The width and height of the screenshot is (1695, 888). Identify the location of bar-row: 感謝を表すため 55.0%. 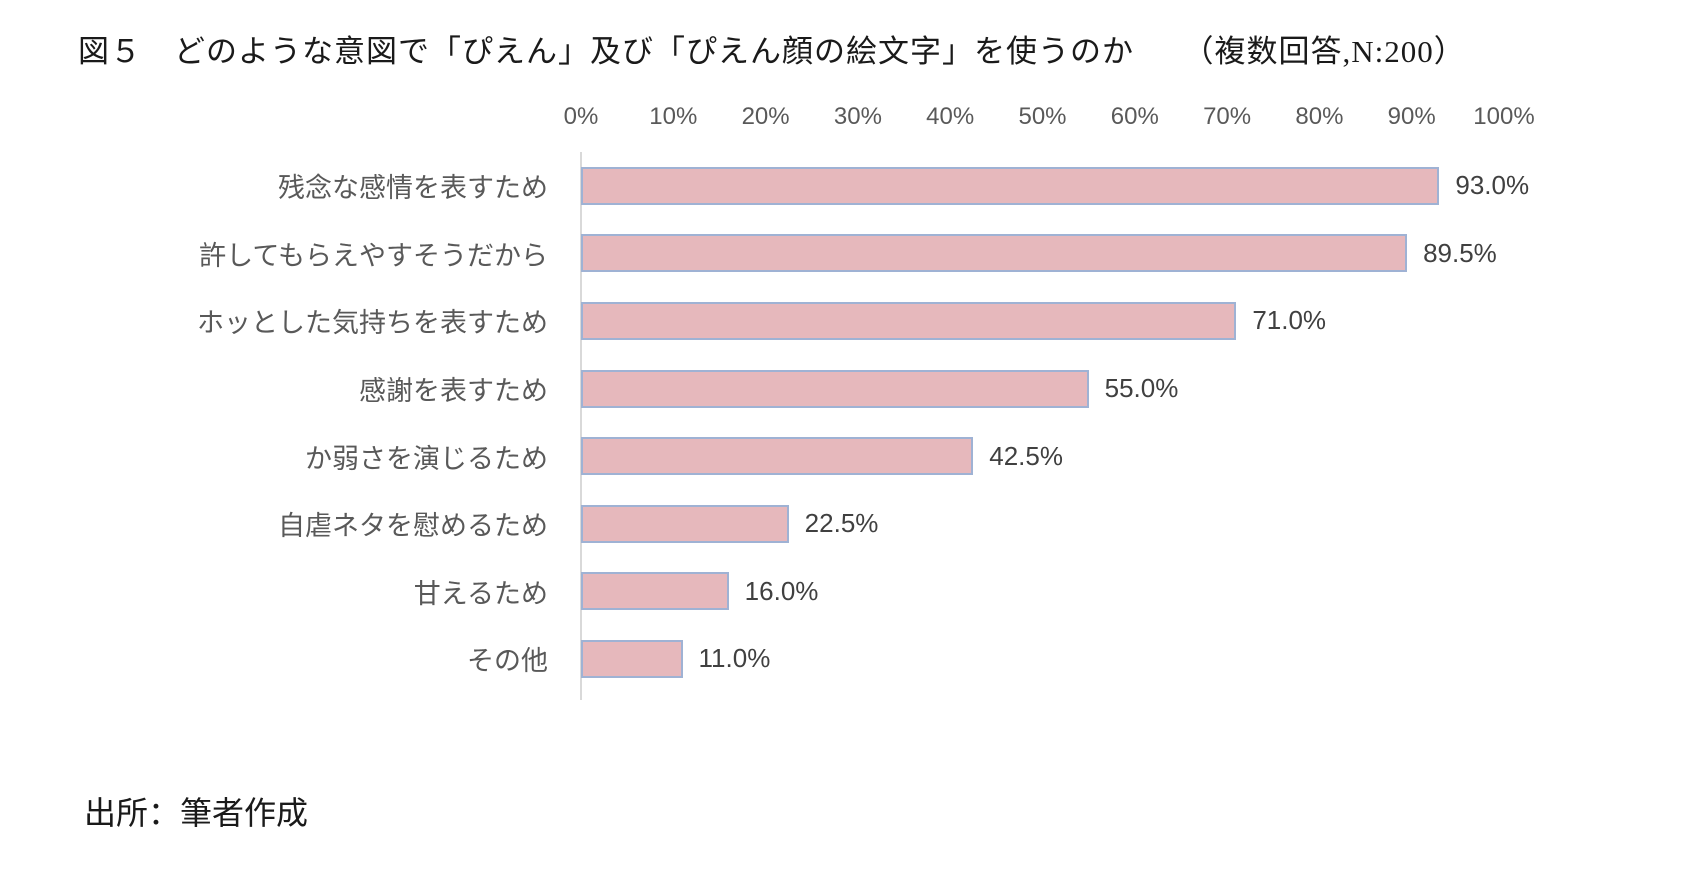
(847, 389).